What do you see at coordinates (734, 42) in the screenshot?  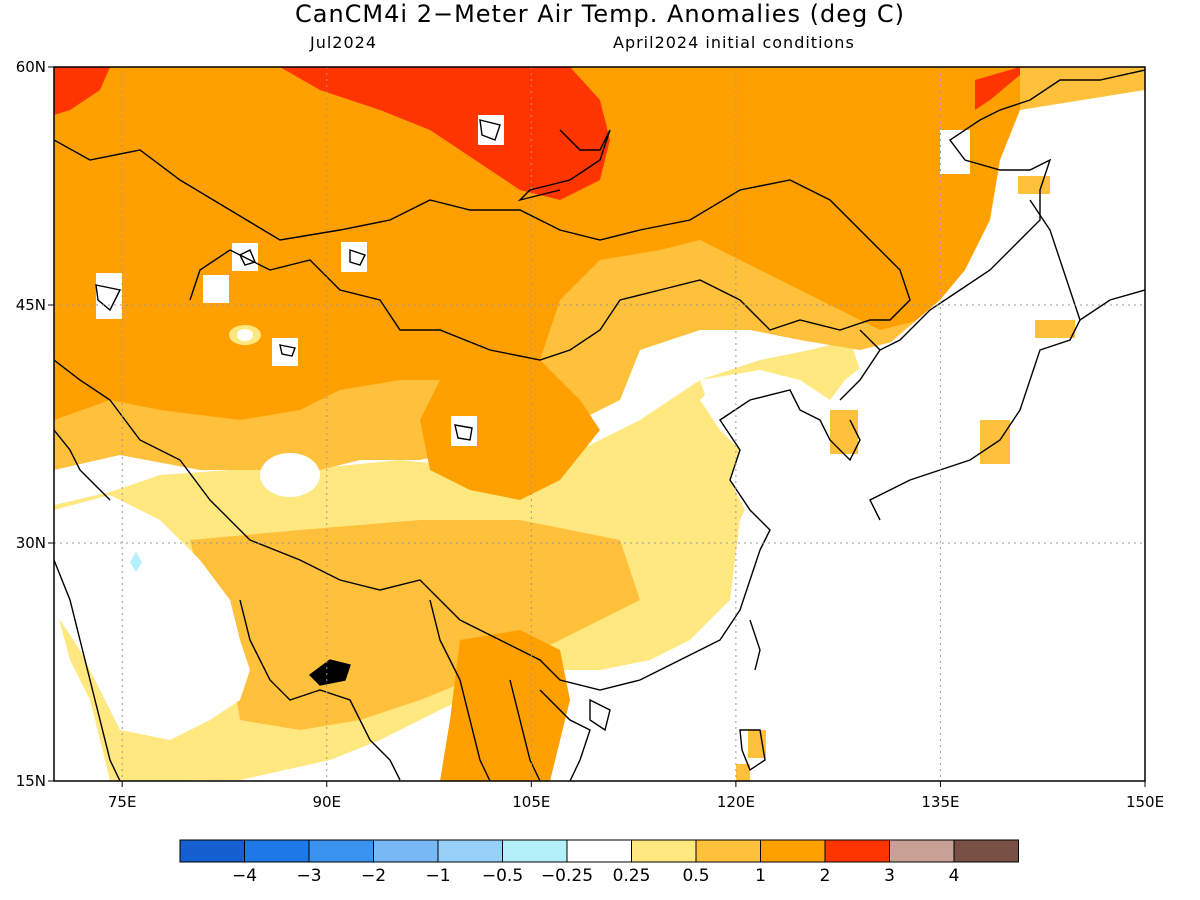 I see `initial-conditions-label: April2024 initial conditions` at bounding box center [734, 42].